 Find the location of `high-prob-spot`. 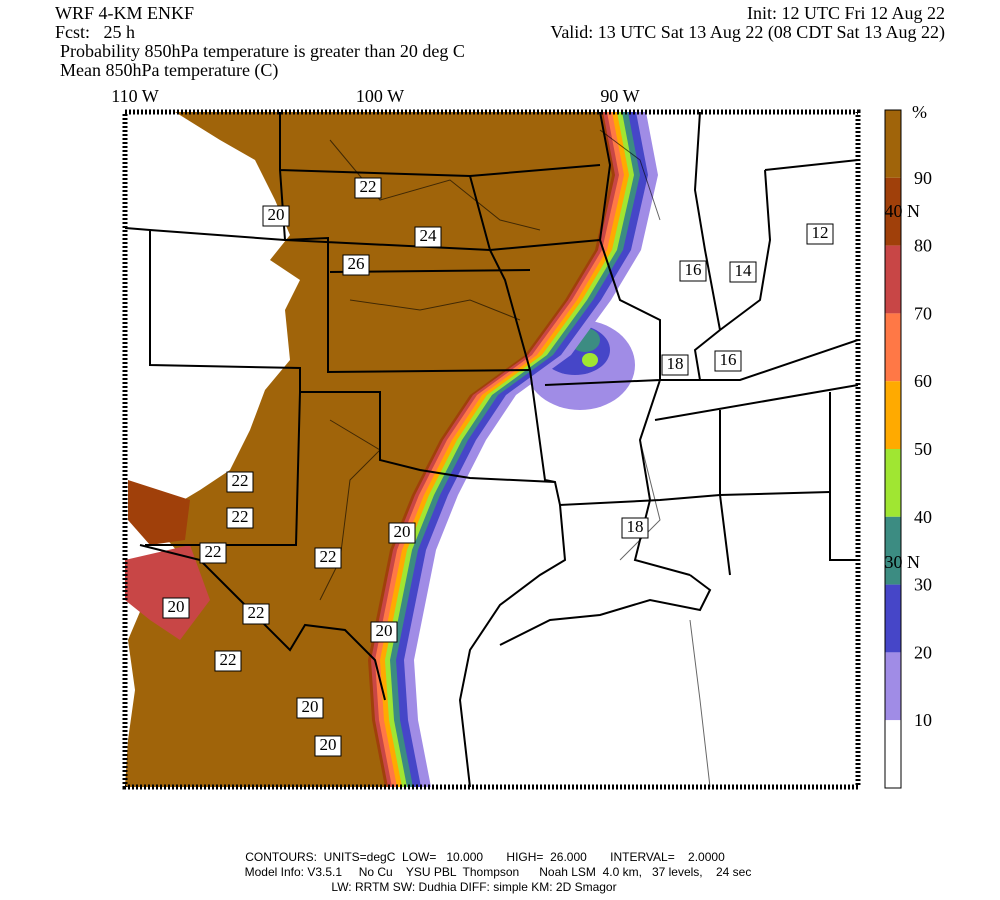

high-prob-spot is located at coordinates (590, 360).